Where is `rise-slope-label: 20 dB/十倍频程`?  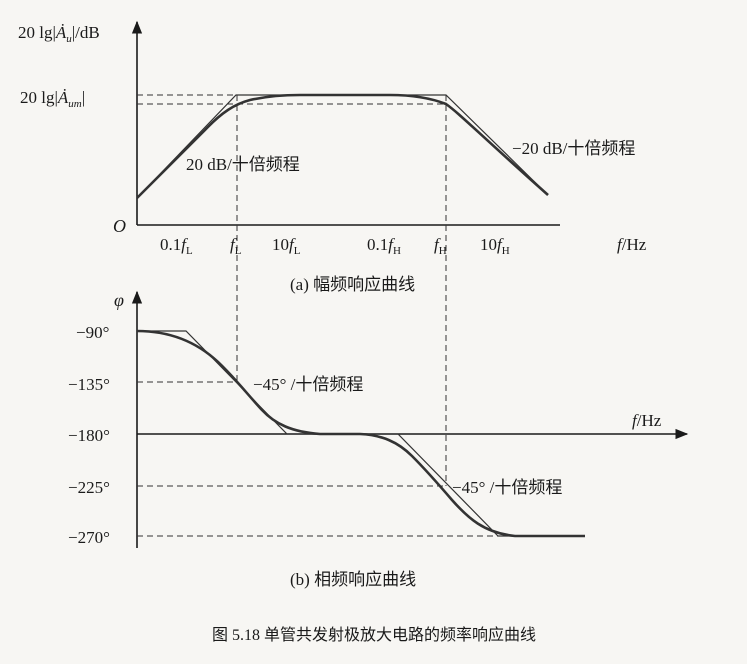 rise-slope-label: 20 dB/十倍频程 is located at coordinates (243, 164).